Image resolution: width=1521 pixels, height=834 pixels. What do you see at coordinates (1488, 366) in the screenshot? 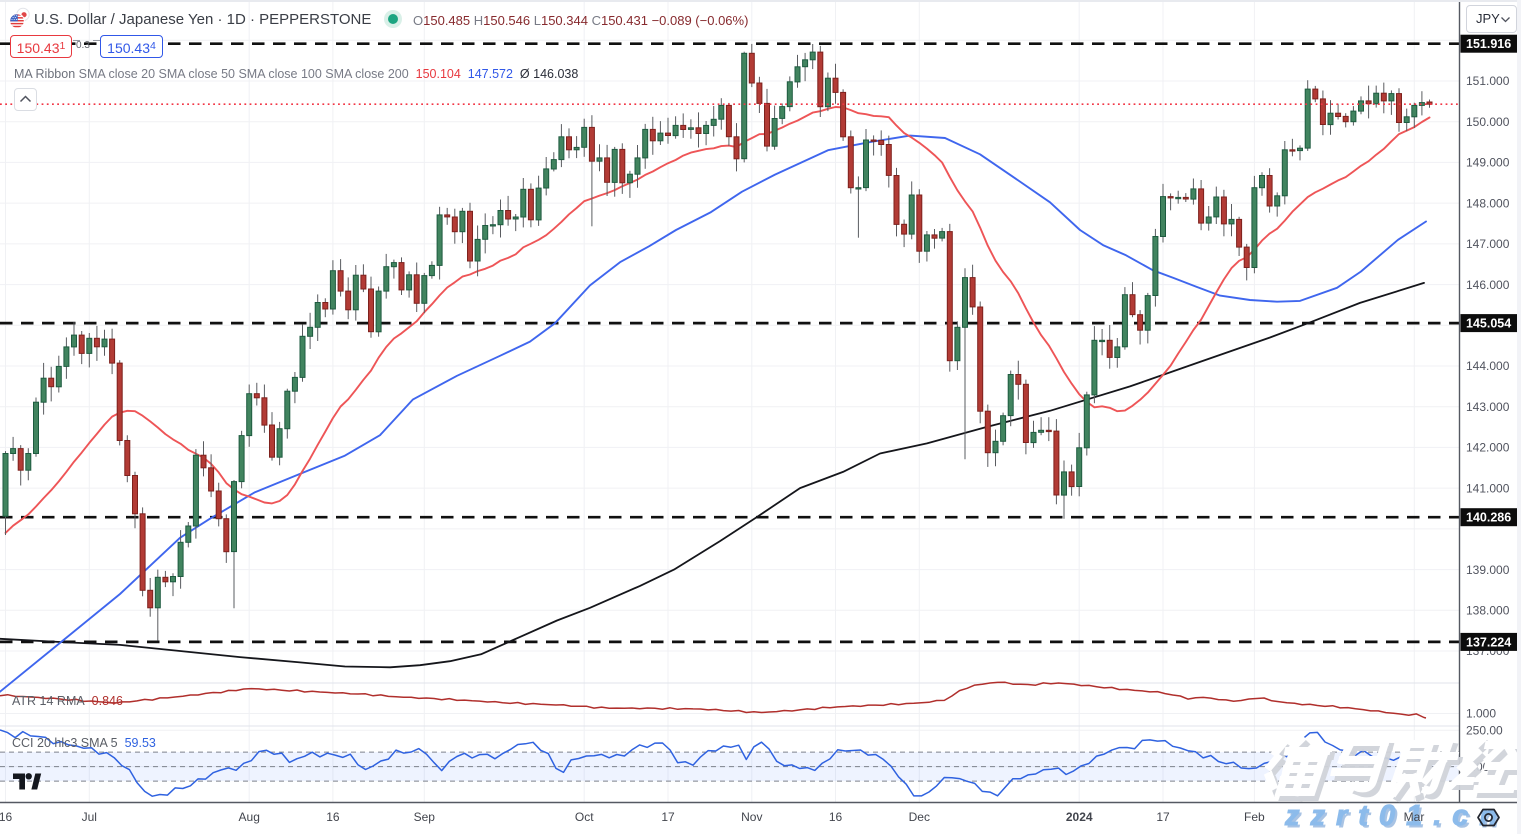
I see `svg-text: 144.000` at bounding box center [1488, 366].